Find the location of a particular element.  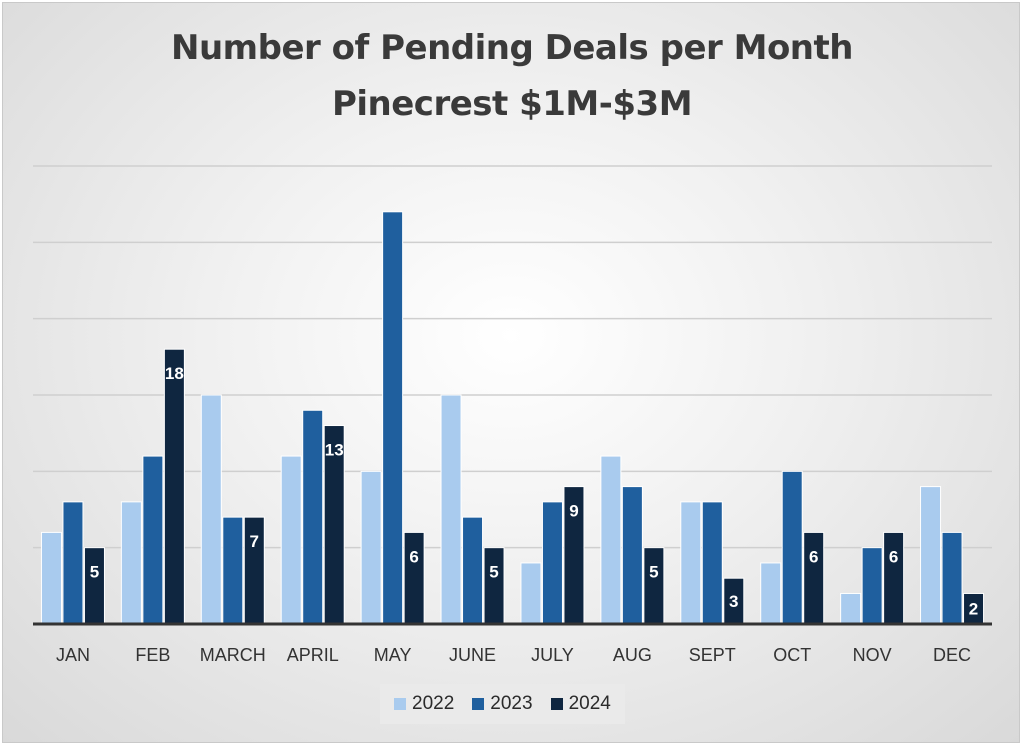

legend-label-2022: 2022 is located at coordinates (433, 703).